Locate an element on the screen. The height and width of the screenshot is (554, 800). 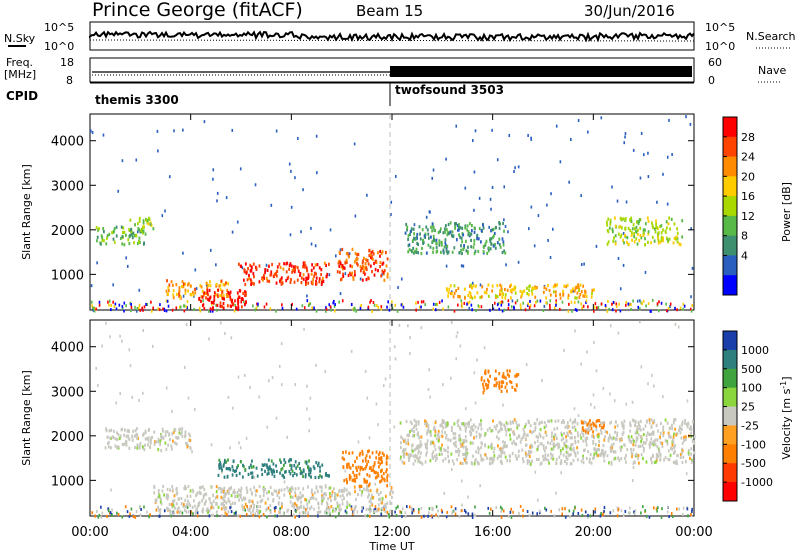
x-tick-label: 00:00 is located at coordinates (693, 532).